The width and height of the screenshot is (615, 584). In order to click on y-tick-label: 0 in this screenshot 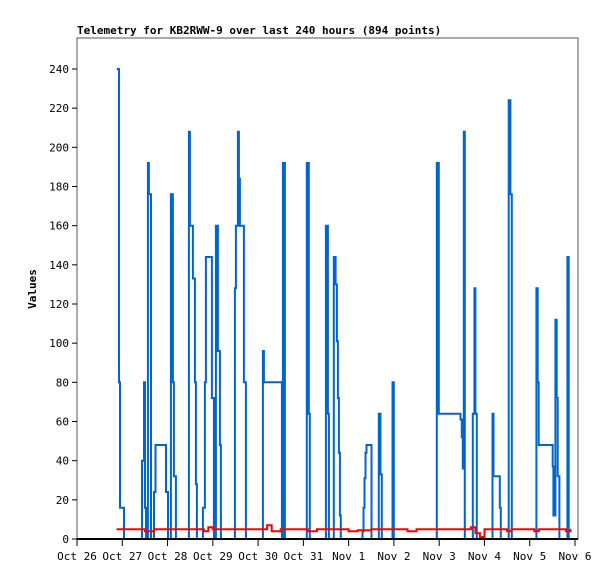, I will do `click(65, 539)`.